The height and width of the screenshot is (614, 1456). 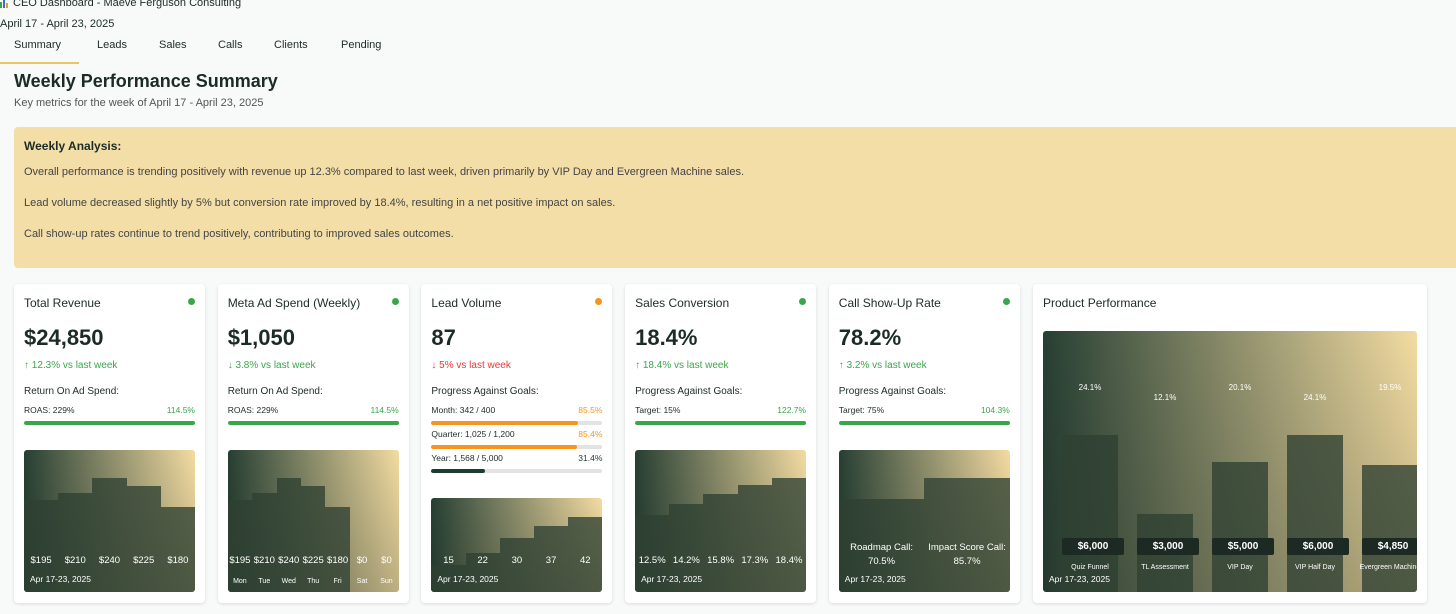 I want to click on change-text: ↑ 3.2% vs last week, so click(x=882, y=365).